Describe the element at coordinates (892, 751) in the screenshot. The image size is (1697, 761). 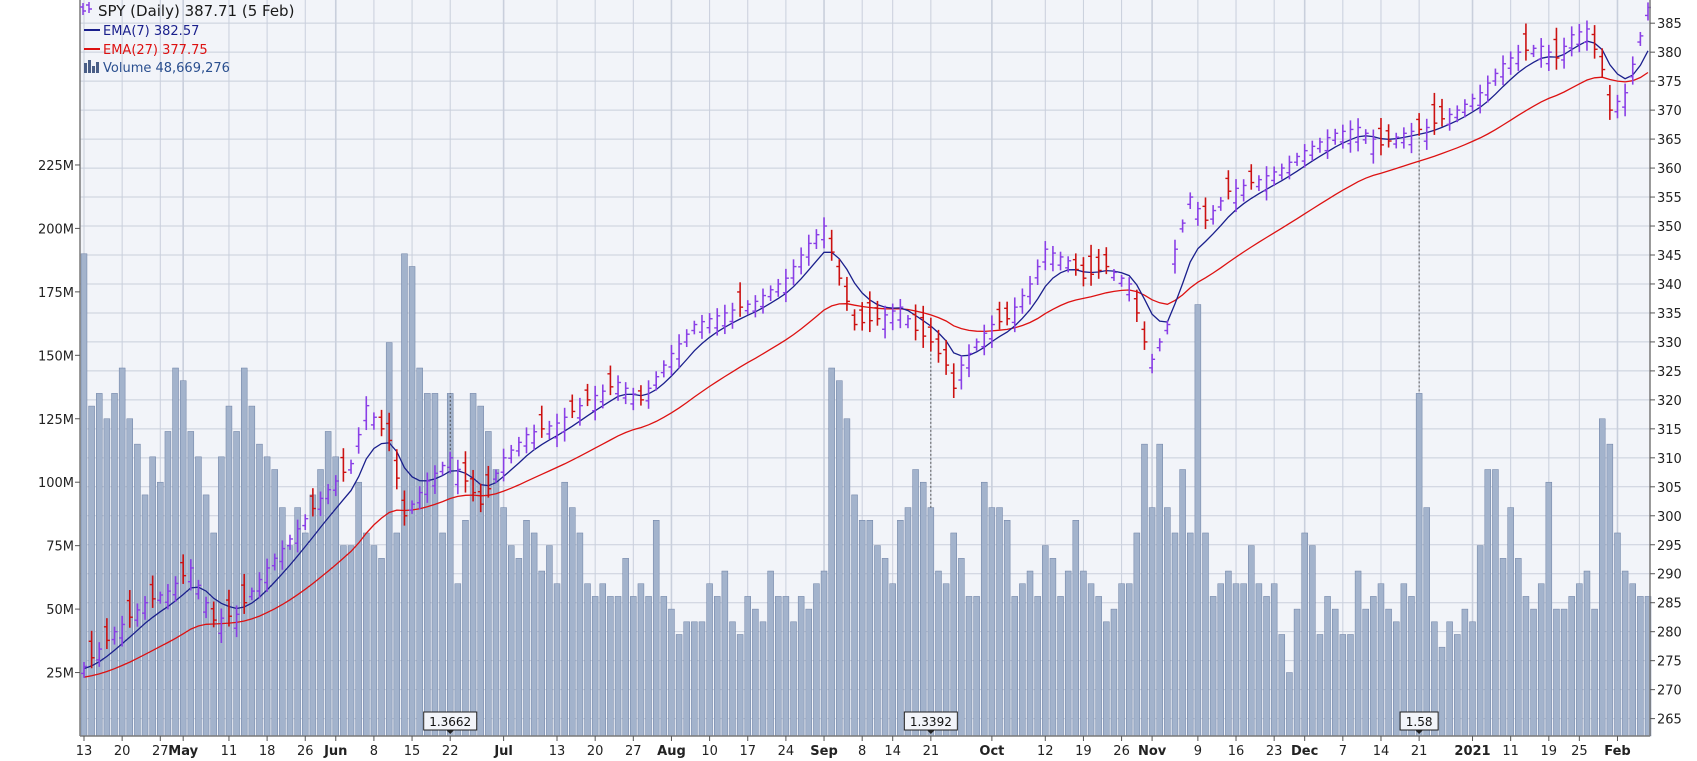
I see `date-tick-label: 14` at that location.